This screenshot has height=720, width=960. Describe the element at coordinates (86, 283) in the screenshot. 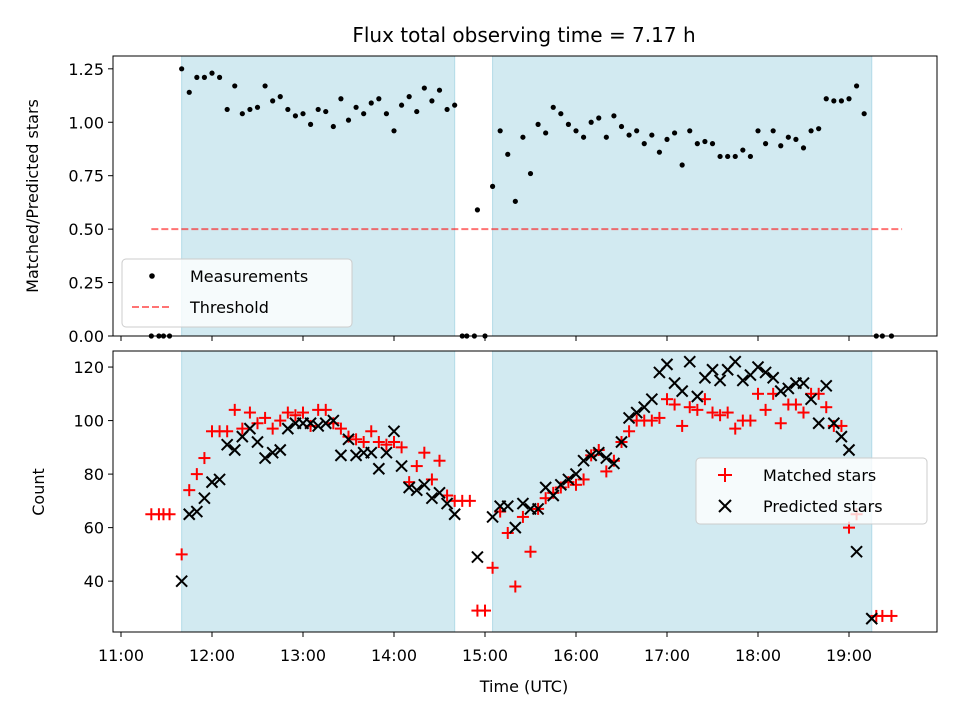

I see `top-y-tick-label: 0.25` at that location.